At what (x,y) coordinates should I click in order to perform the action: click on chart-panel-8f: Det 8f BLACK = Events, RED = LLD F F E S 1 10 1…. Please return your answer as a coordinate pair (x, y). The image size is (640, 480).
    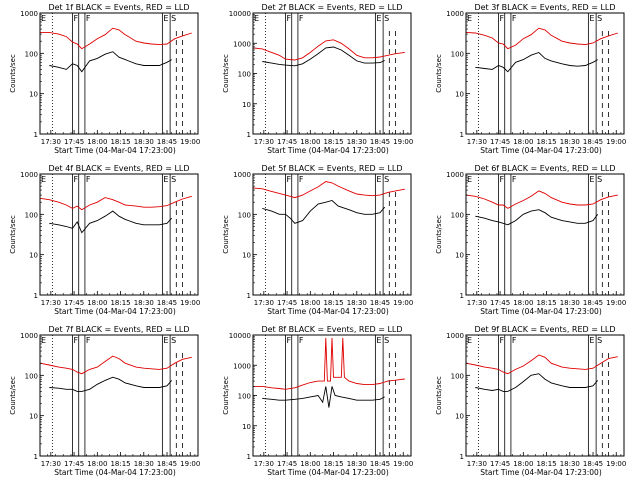
    Looking at the image, I should click on (317, 401).